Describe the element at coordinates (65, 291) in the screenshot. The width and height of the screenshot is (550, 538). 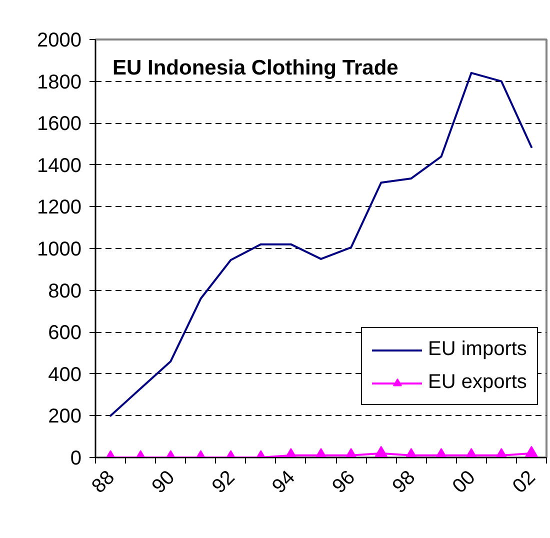
I see `y-tick-label: 800` at that location.